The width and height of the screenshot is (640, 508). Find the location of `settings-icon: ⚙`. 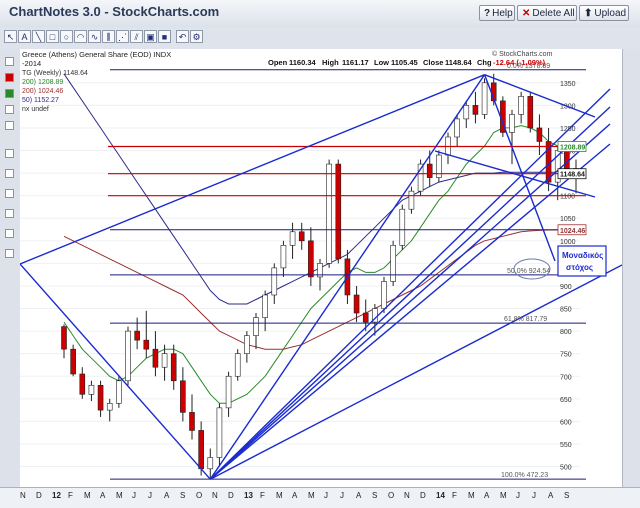

settings-icon: ⚙ is located at coordinates (196, 36).